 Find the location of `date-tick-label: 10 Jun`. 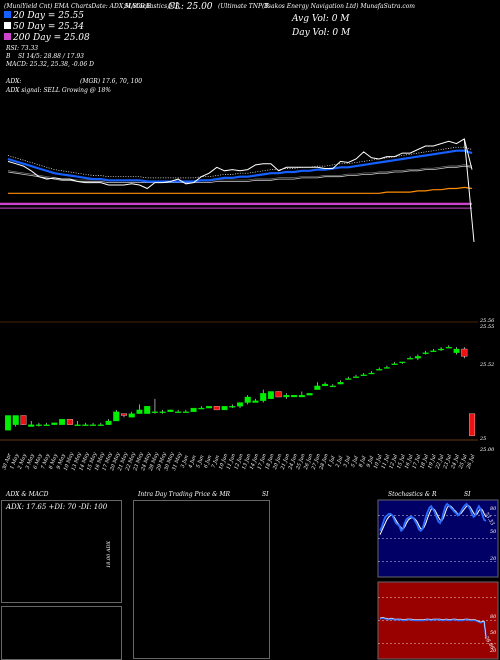

date-tick-label: 10 Jun is located at coordinates (223, 461).